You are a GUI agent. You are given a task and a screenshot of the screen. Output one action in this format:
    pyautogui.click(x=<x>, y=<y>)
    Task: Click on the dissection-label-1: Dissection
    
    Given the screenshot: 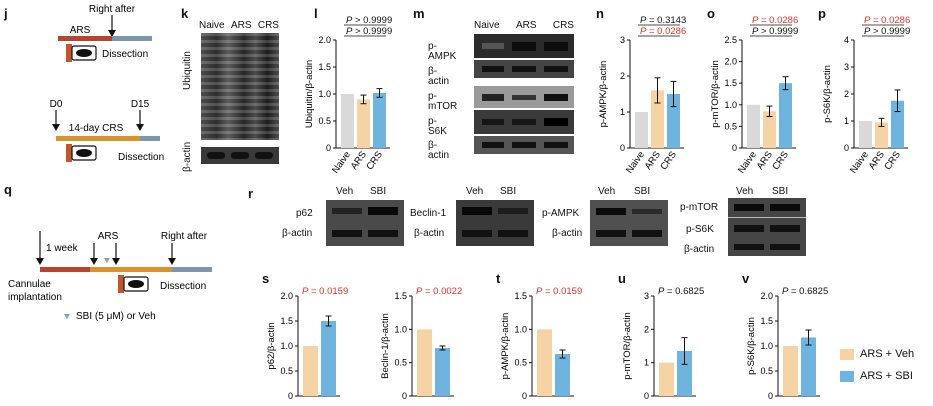 What is the action you would take?
    pyautogui.click(x=125, y=54)
    